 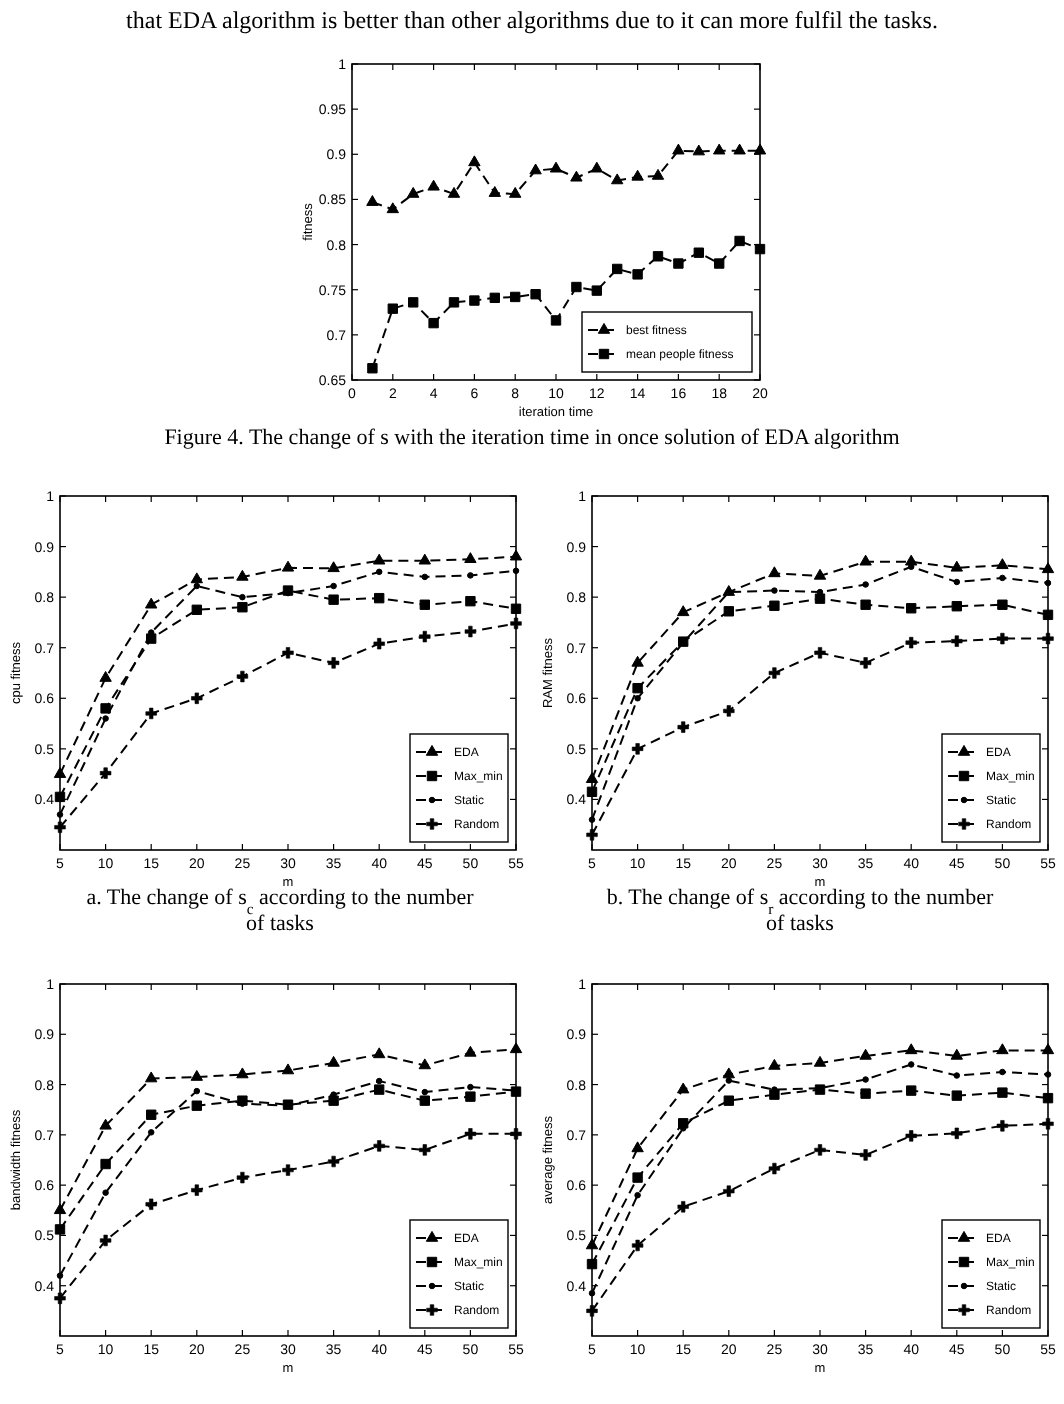 I want to click on text: that EDA algorithm is better than other algorithms due to it can more fulfil the tasks., so click(x=532, y=20).